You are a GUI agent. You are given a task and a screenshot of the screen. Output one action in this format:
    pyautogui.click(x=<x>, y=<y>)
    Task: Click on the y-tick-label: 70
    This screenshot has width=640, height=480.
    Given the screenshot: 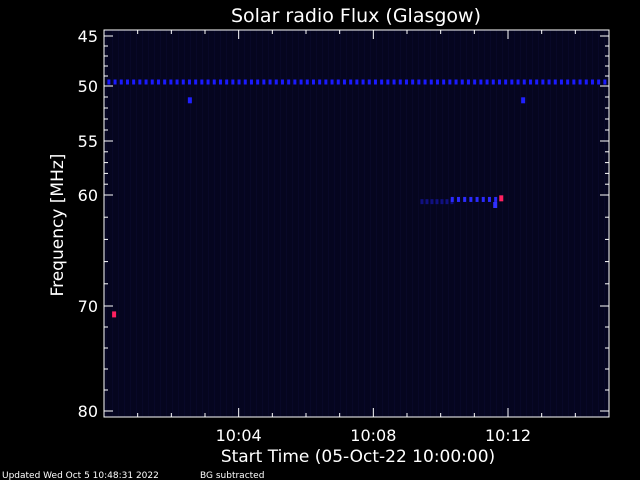 What is the action you would take?
    pyautogui.click(x=88, y=306)
    